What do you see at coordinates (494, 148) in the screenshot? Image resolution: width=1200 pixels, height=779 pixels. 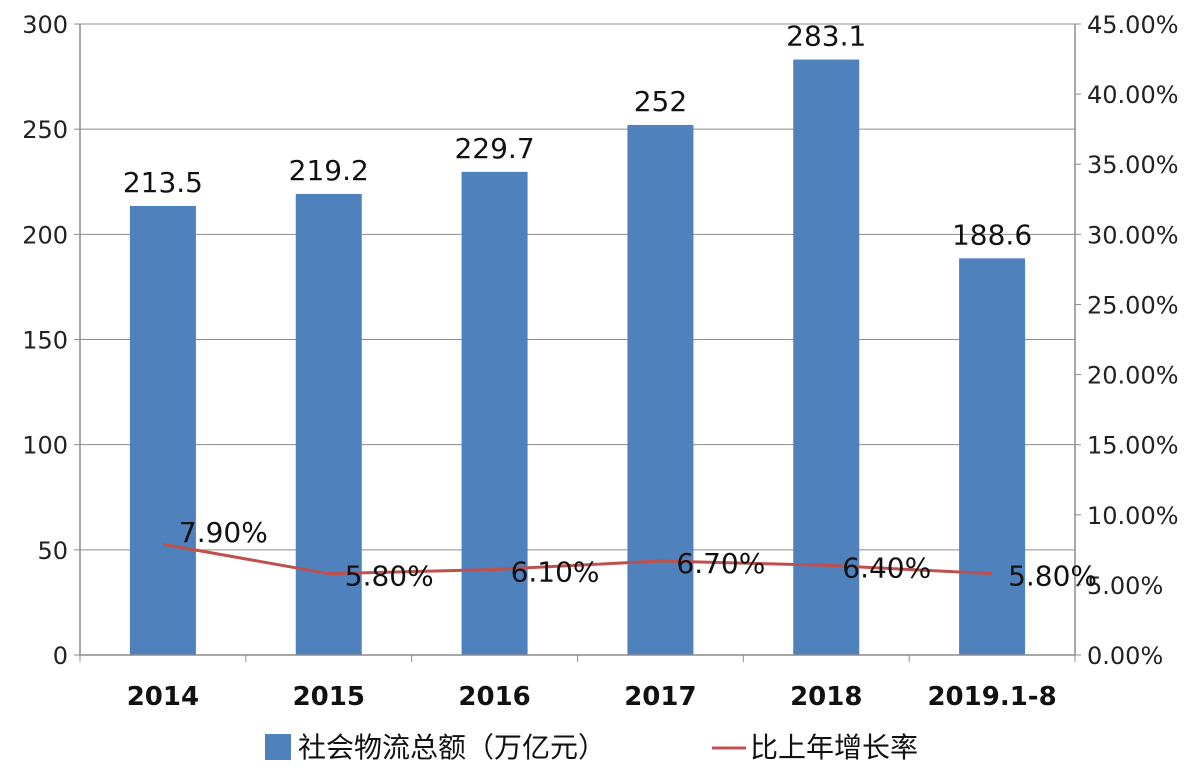 I see `bar-value-label: 229.7` at bounding box center [494, 148].